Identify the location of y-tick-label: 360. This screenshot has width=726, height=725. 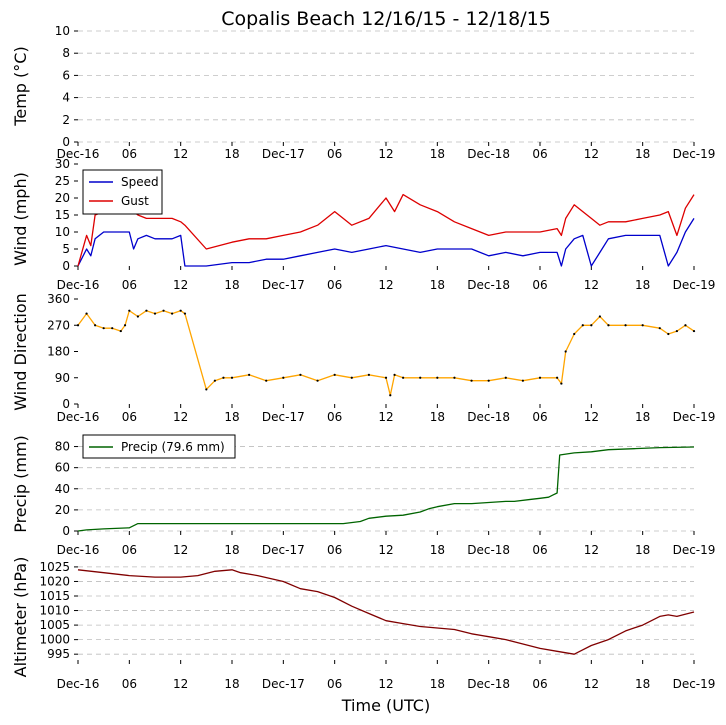
(58, 299).